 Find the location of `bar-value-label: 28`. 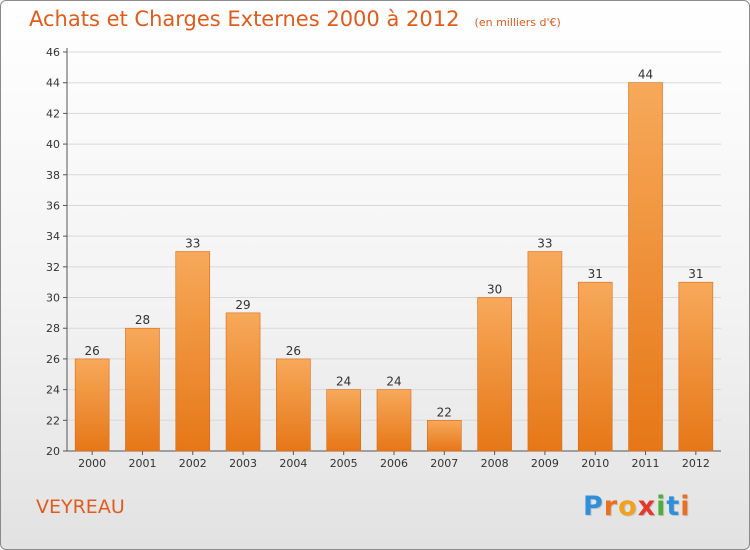

bar-value-label: 28 is located at coordinates (142, 320).